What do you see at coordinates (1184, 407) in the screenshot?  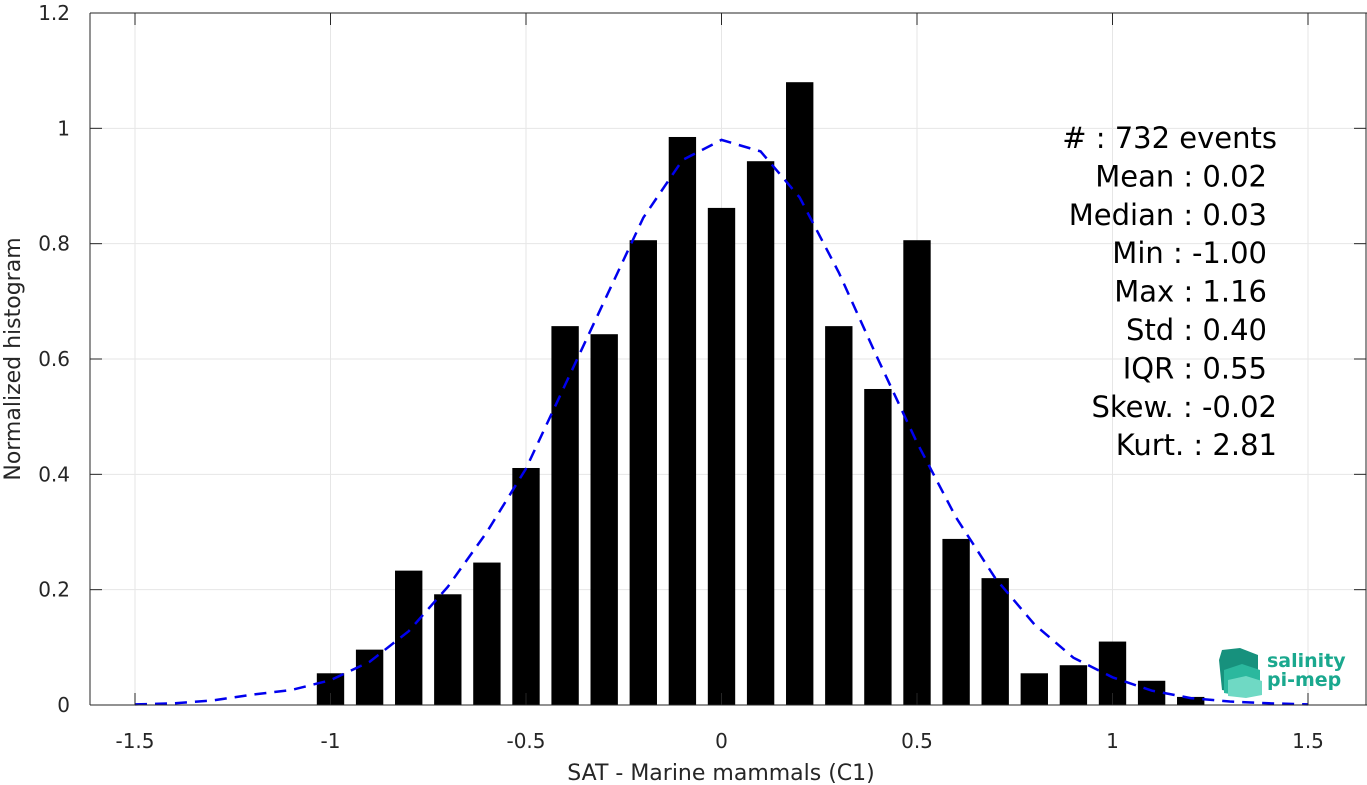 I see `stat-line: Skew. : -0.02` at bounding box center [1184, 407].